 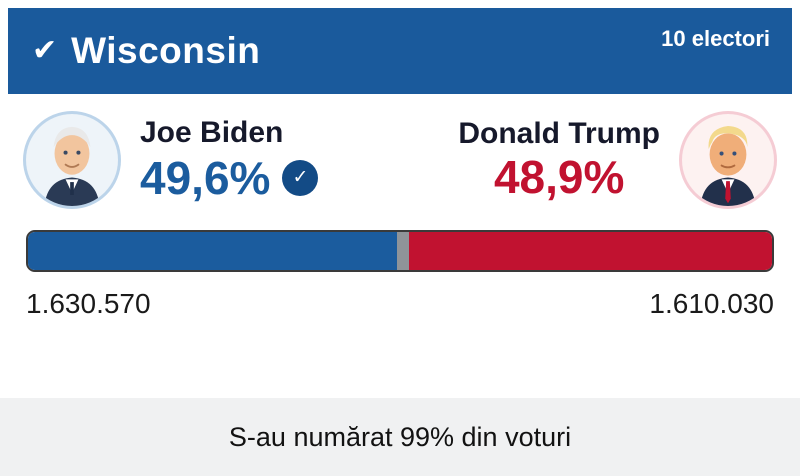 I want to click on bar-segment-trump, so click(x=590, y=251).